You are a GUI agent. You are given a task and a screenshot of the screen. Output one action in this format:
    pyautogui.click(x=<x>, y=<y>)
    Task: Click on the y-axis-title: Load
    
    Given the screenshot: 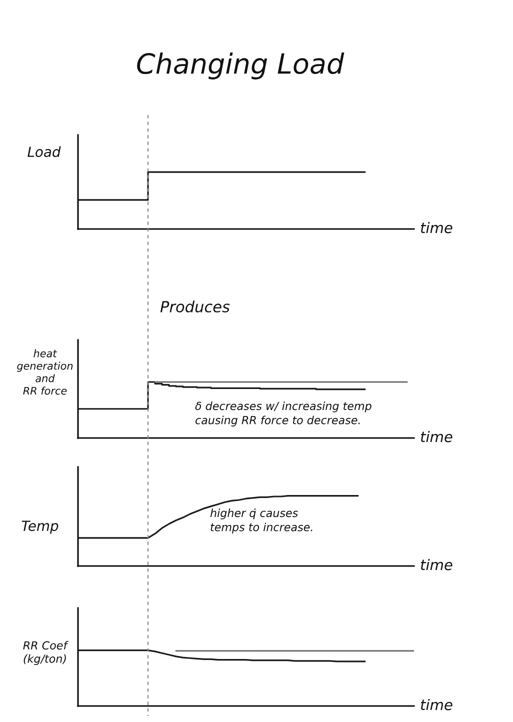 What is the action you would take?
    pyautogui.click(x=44, y=152)
    